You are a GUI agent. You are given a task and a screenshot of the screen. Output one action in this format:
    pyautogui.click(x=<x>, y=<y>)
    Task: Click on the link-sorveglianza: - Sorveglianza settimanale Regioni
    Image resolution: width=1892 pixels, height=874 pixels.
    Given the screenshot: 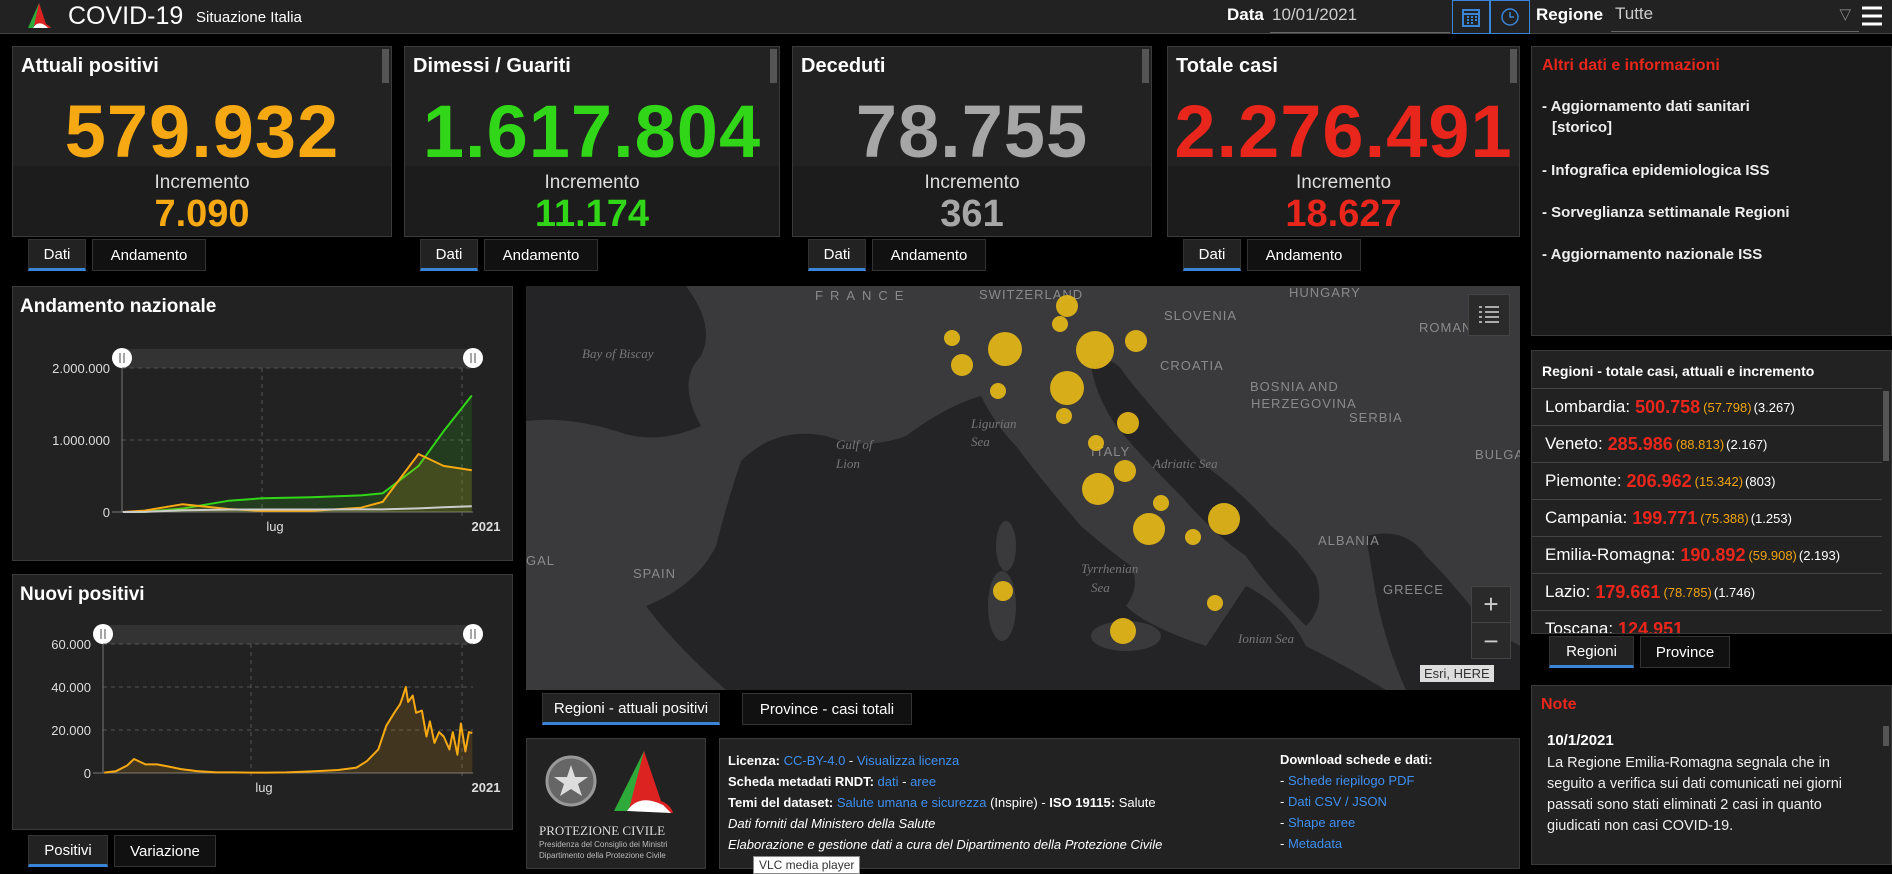 What is the action you would take?
    pyautogui.click(x=1666, y=212)
    